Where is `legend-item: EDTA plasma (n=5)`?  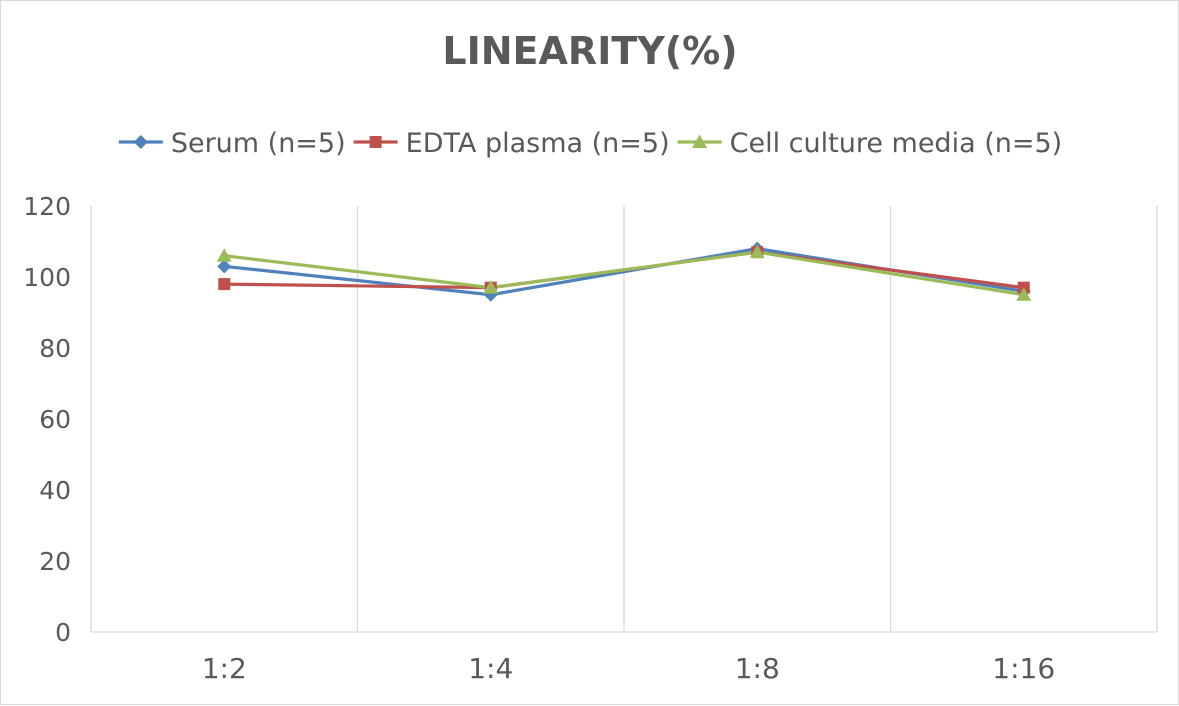 legend-item: EDTA plasma (n=5) is located at coordinates (511, 143).